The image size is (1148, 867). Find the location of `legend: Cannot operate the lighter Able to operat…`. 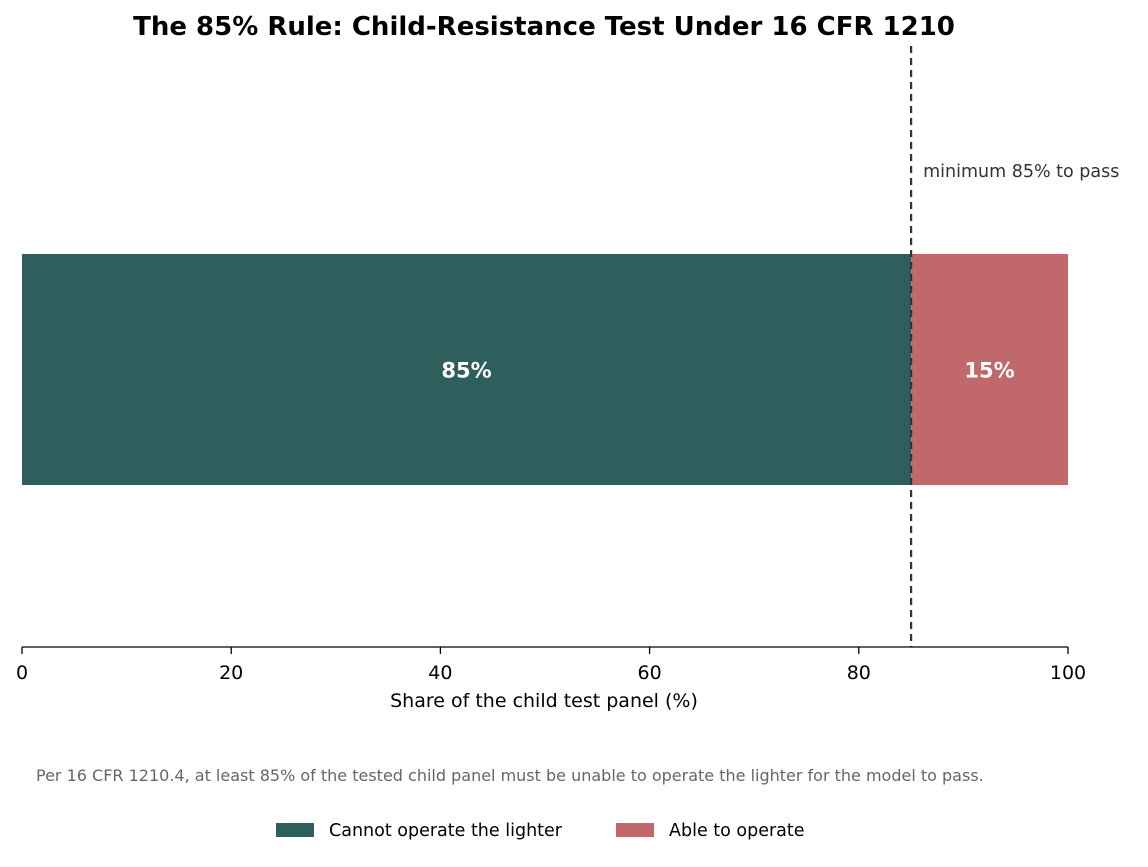

legend: Cannot operate the lighter Able to operat… is located at coordinates (540, 831).